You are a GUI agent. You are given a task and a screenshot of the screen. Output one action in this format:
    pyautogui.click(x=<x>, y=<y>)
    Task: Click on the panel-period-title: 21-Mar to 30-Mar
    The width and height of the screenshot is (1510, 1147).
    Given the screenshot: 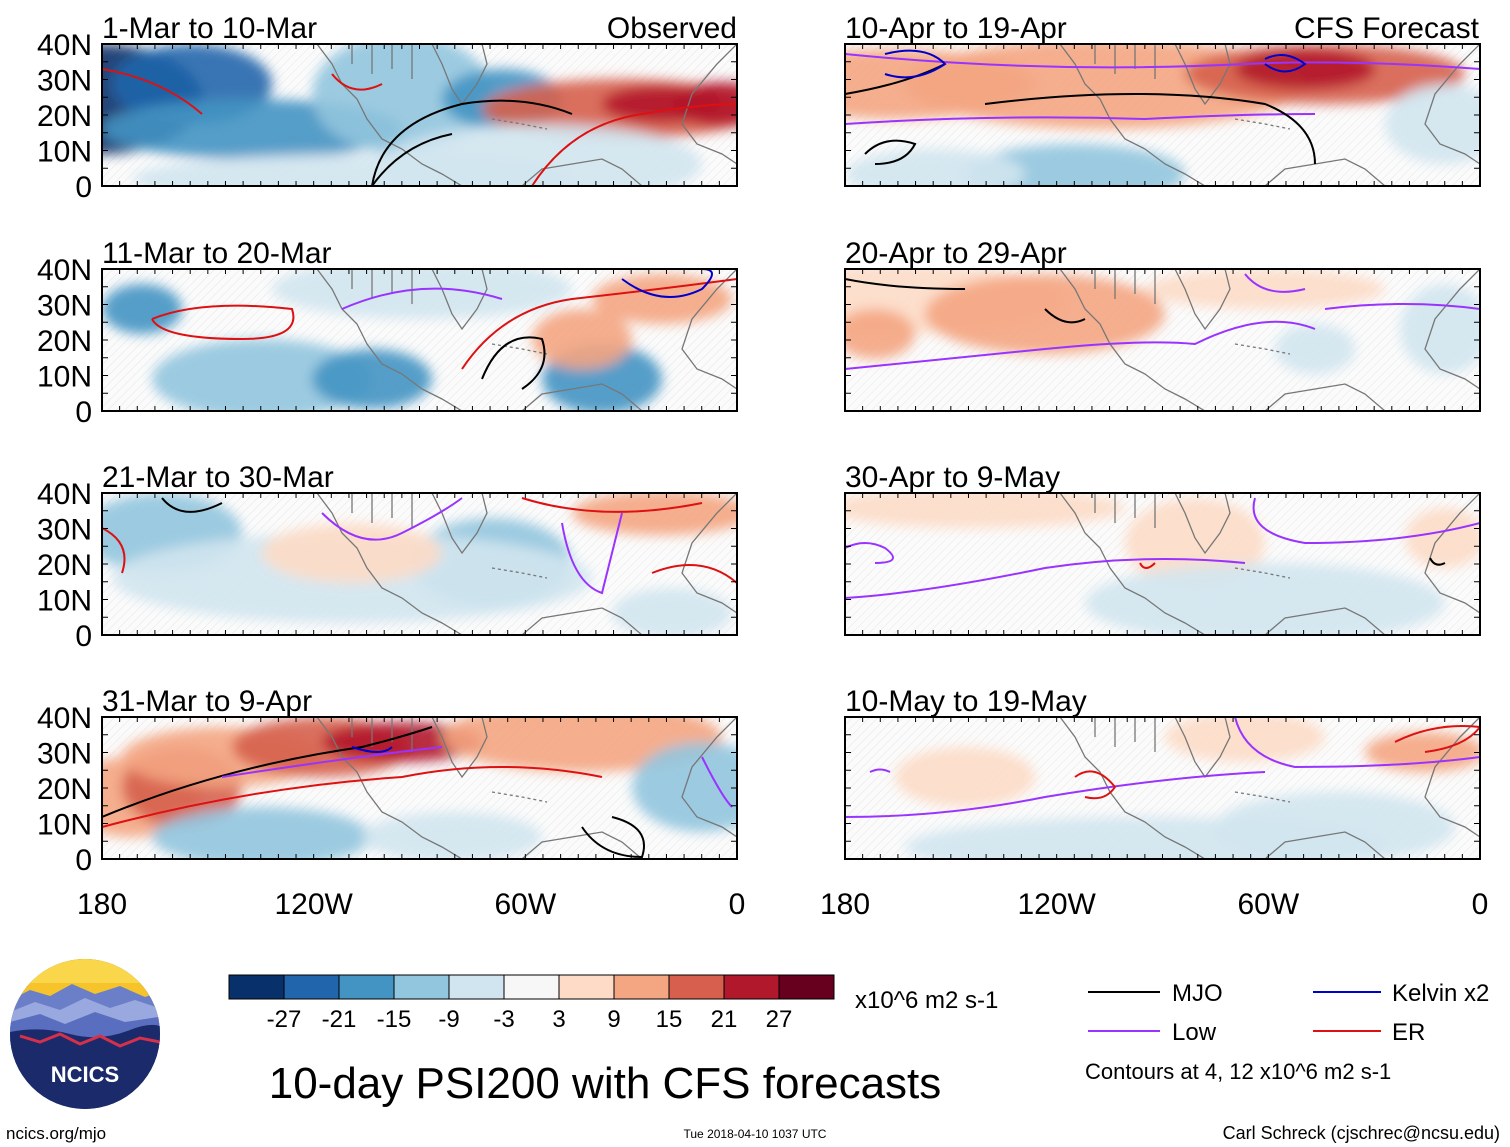 What is the action you would take?
    pyautogui.click(x=218, y=477)
    